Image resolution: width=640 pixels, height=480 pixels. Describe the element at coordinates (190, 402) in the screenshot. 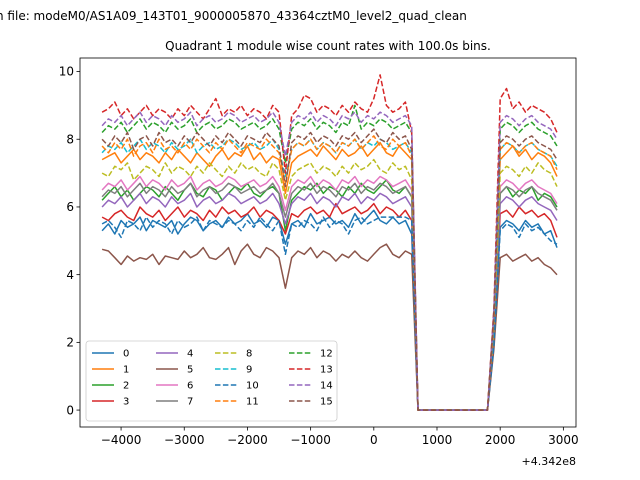

I see `legend-label-7: 7` at that location.